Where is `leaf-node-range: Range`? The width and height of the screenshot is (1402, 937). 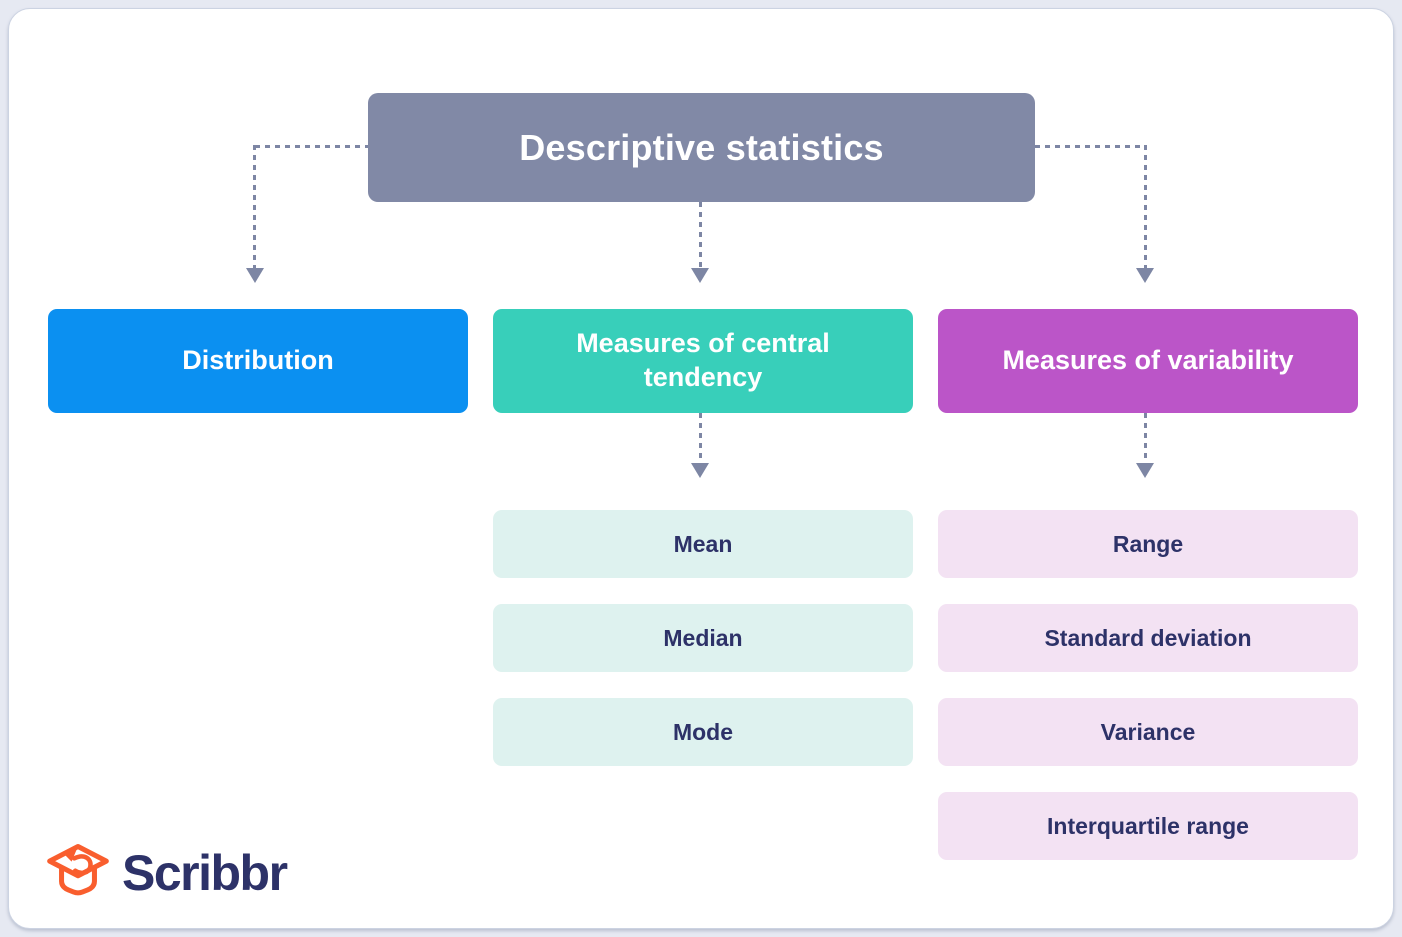 leaf-node-range: Range is located at coordinates (1148, 544).